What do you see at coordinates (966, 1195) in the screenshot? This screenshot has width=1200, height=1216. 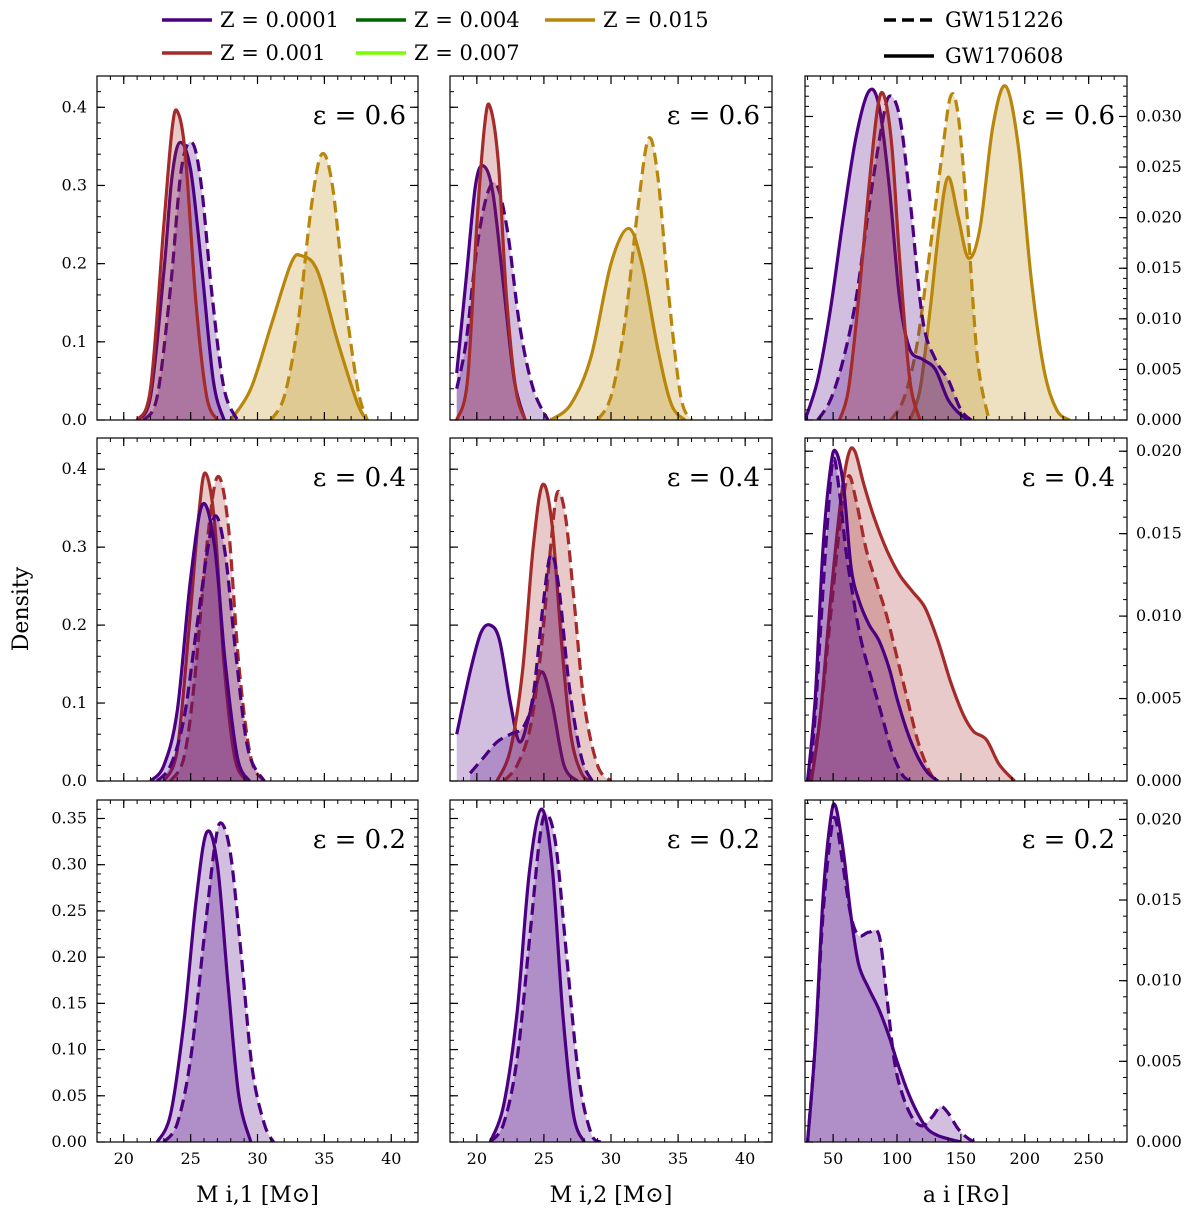 I see `x-axis-label: a i [R⊙]` at bounding box center [966, 1195].